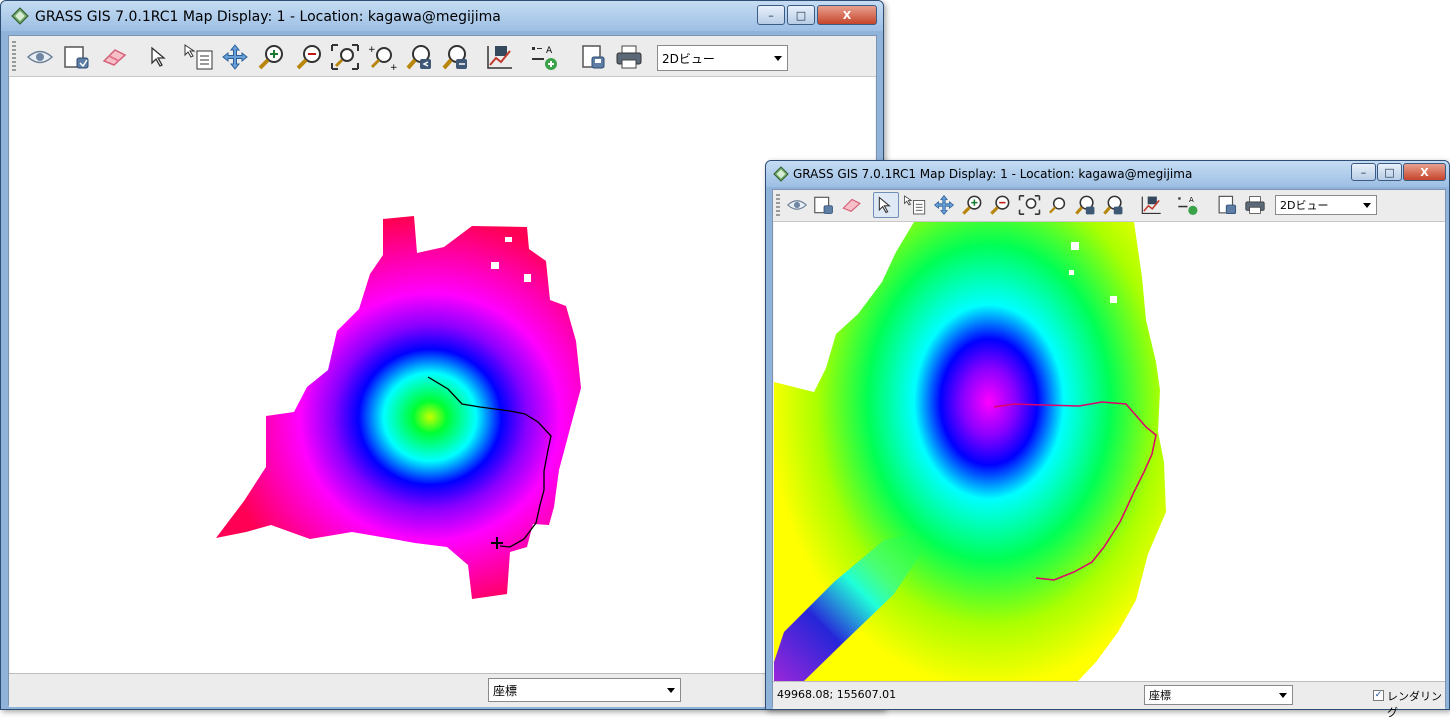  I want to click on coordinates-readout: 49968.08; 155607.01, so click(837, 694).